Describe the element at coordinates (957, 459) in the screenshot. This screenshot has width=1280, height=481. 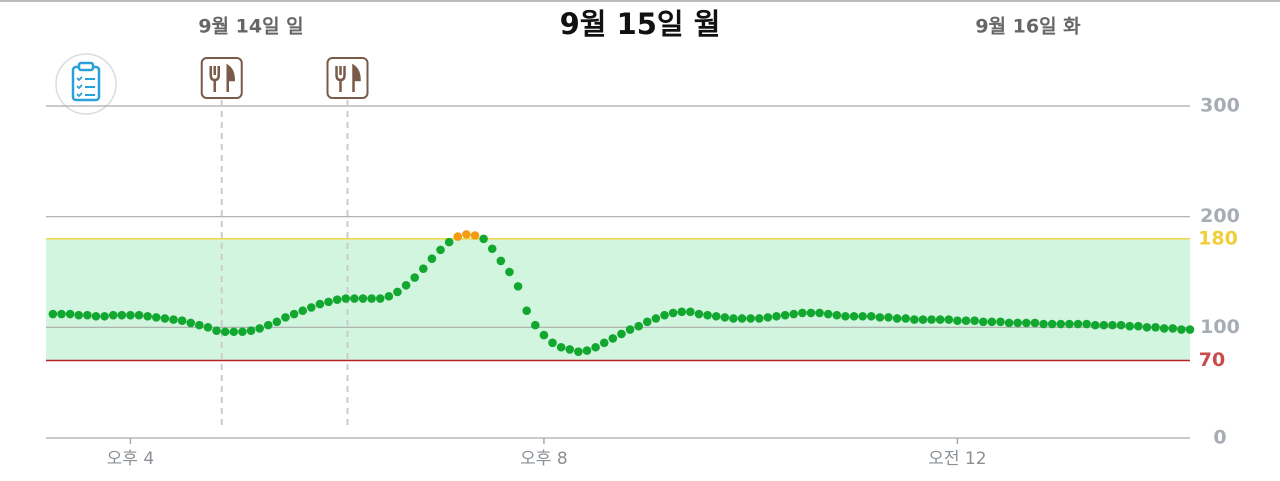
I see `x-tick-label: 오전 12` at that location.